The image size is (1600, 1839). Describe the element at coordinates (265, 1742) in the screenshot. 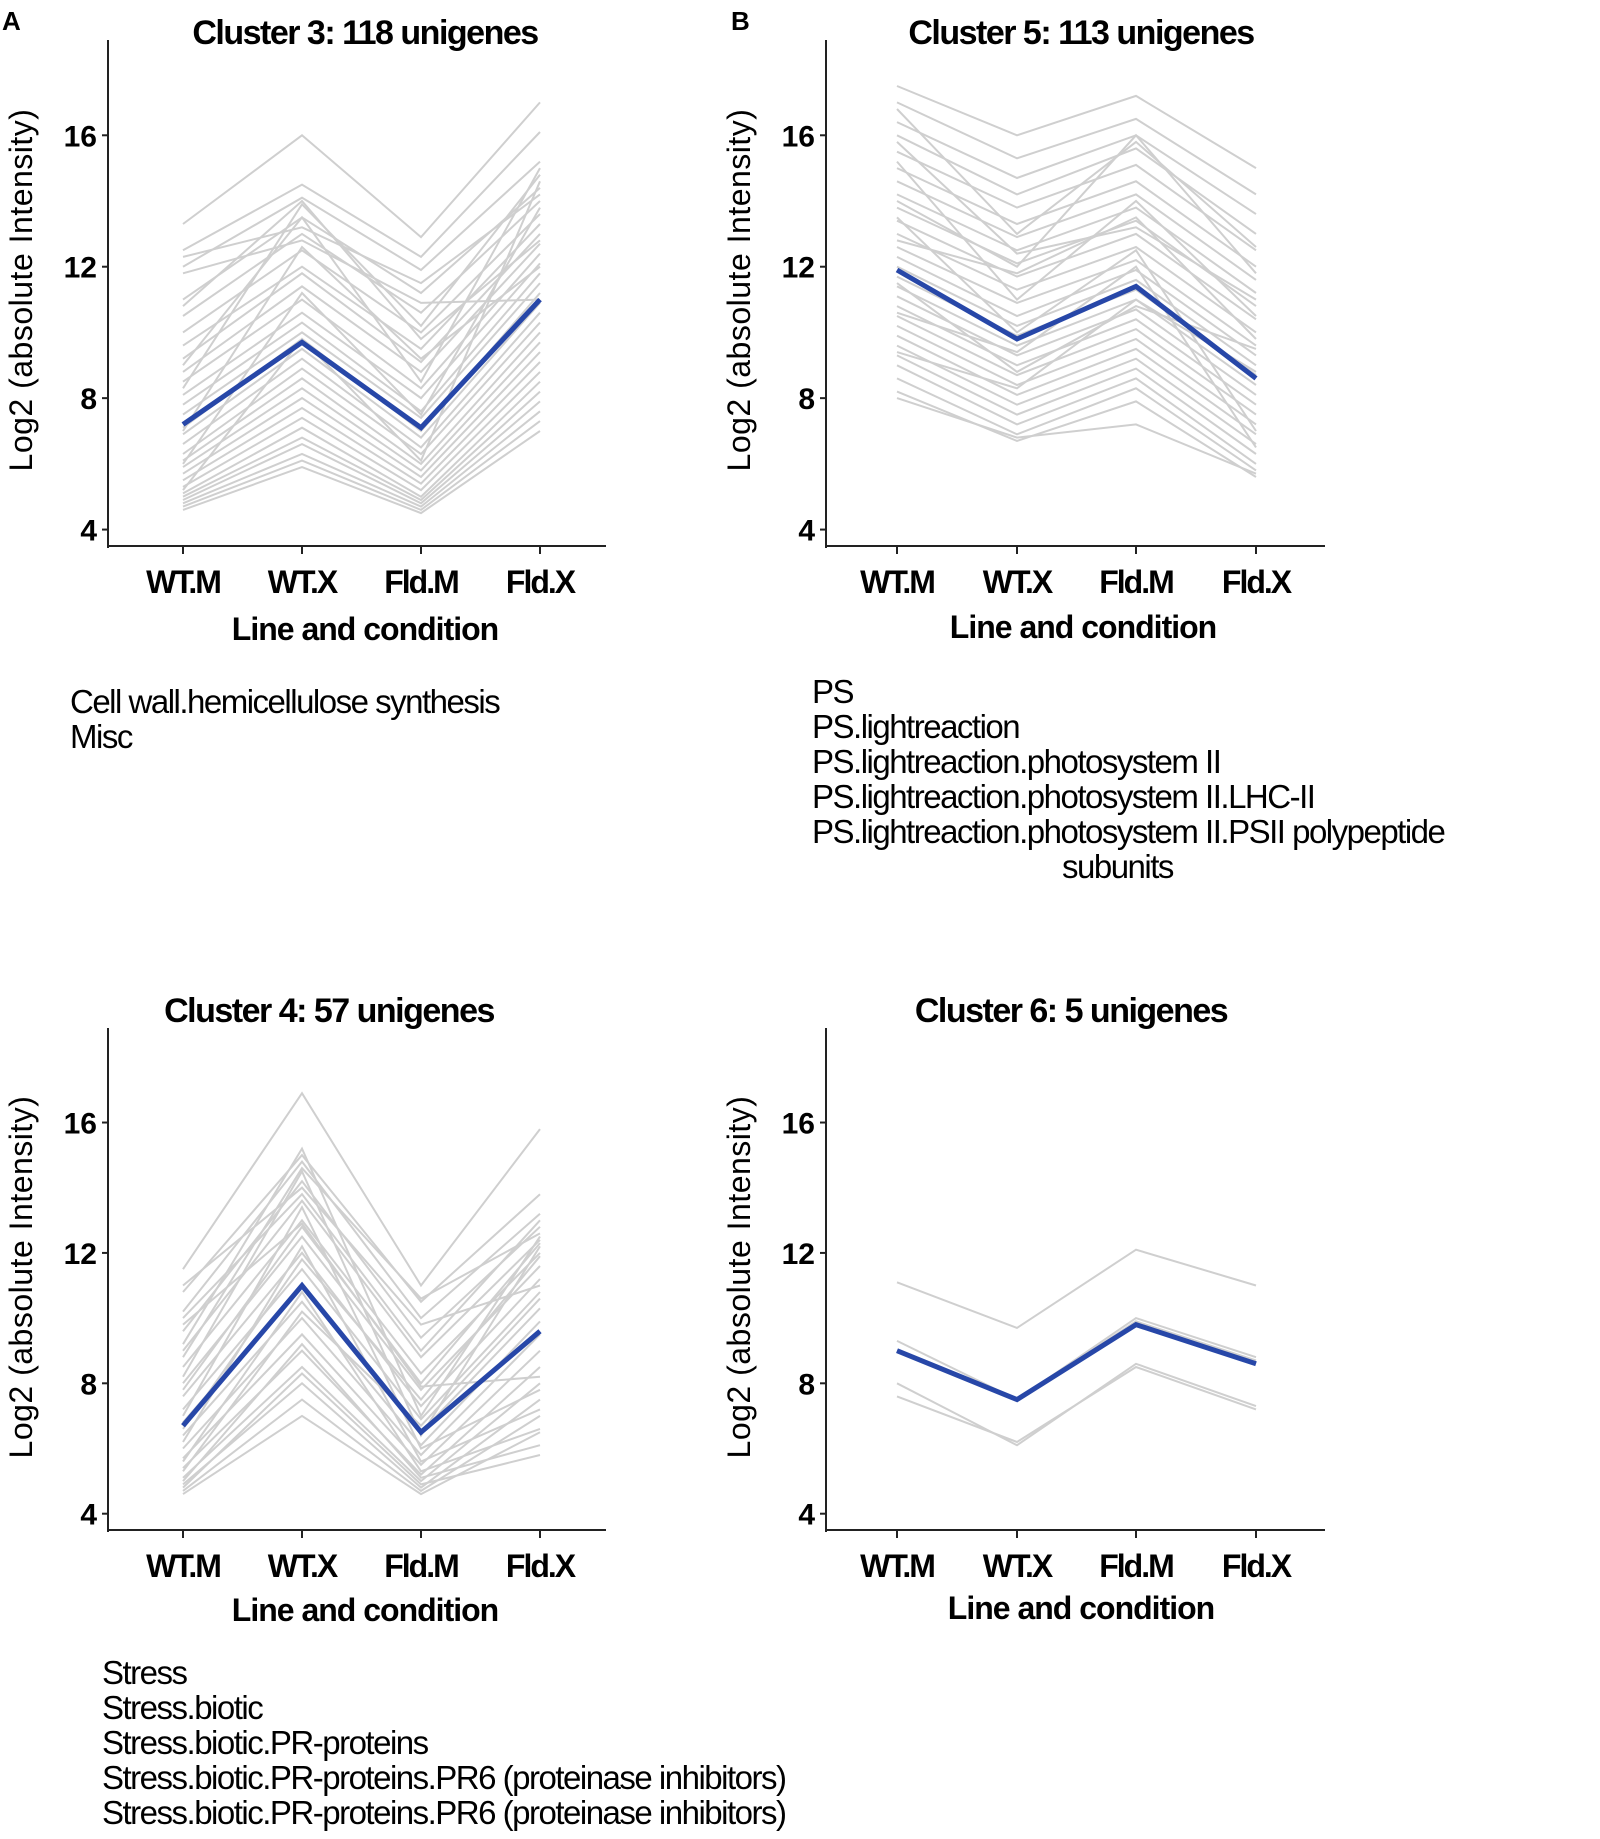

I see `category-term: Stress.biotic.PR-proteins` at that location.